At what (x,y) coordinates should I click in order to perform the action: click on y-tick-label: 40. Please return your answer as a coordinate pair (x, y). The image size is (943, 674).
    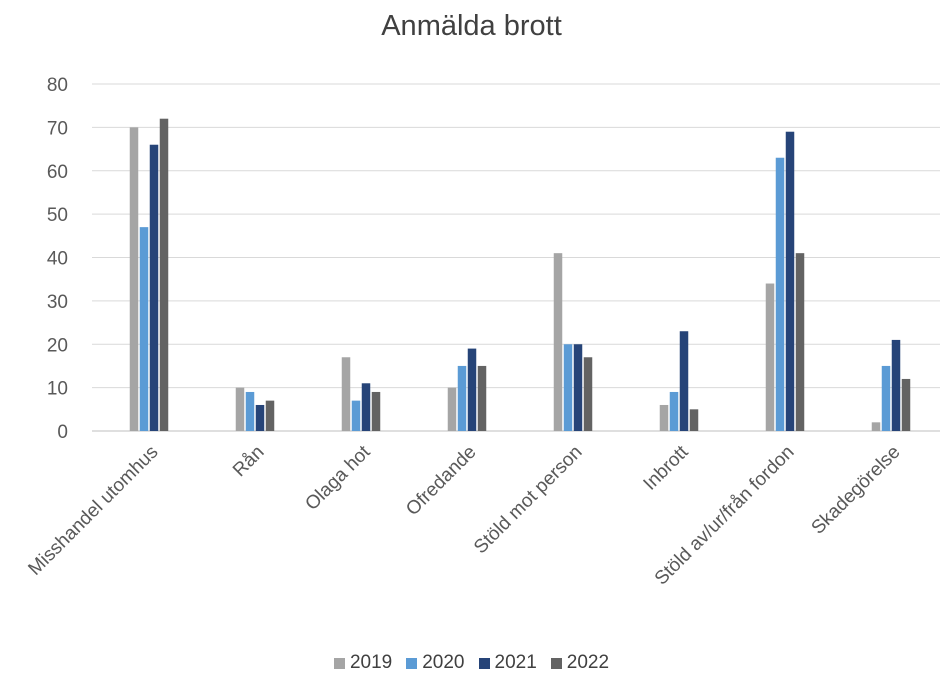
    Looking at the image, I should click on (57, 259).